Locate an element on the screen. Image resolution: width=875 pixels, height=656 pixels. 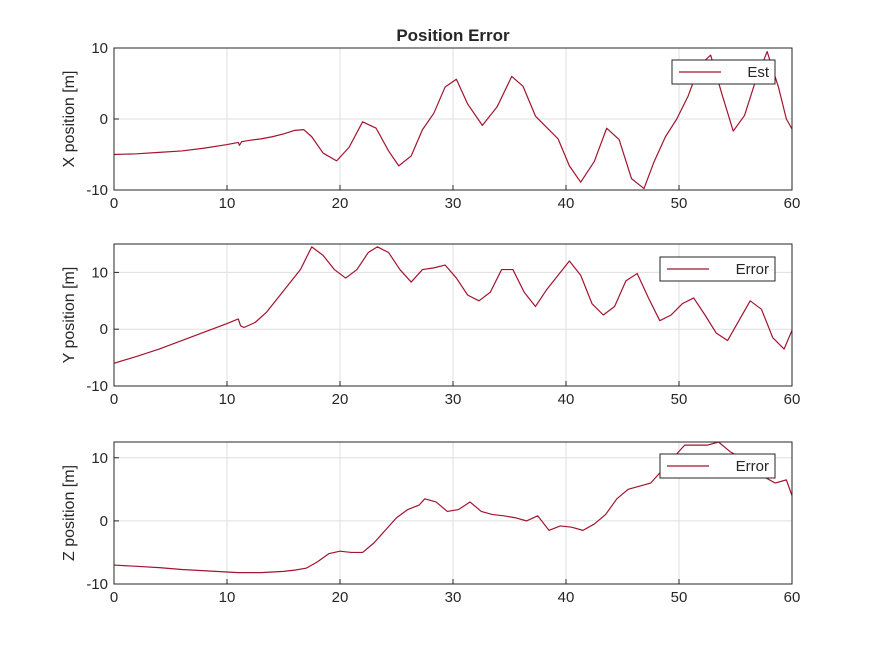
legend-label: Est is located at coordinates (758, 72).